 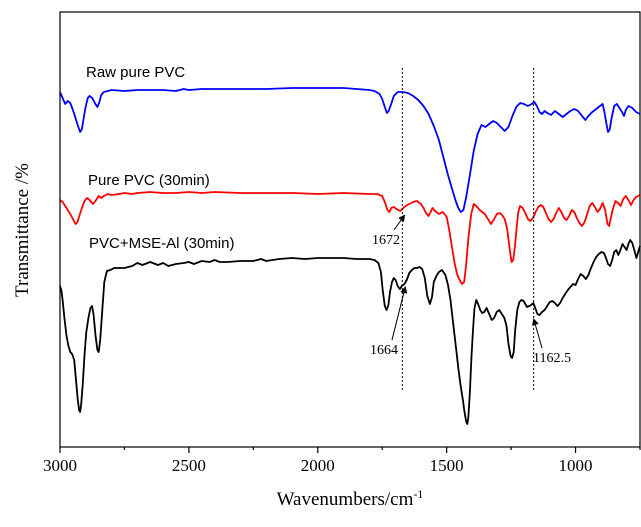 What do you see at coordinates (161, 243) in the screenshot?
I see `series-label-pvc-mse-al-30min: PVC+MSE-Al (30min)` at bounding box center [161, 243].